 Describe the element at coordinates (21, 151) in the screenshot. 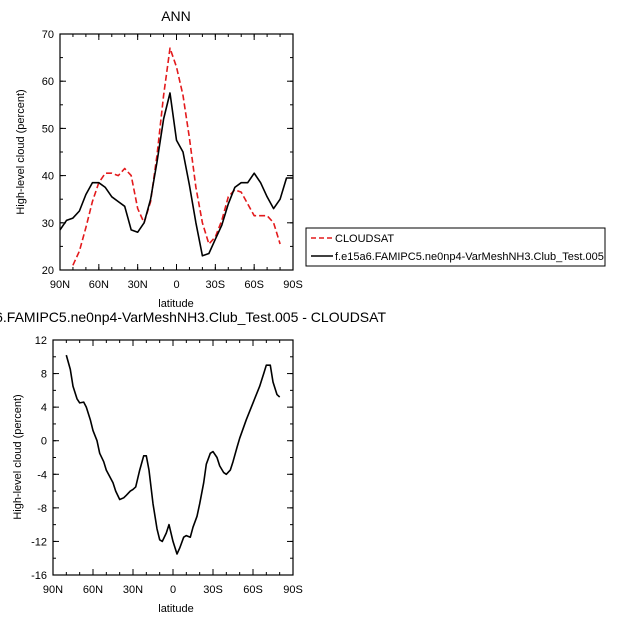

I see `chart-top-ylabel: High-level cloud (percent)` at that location.